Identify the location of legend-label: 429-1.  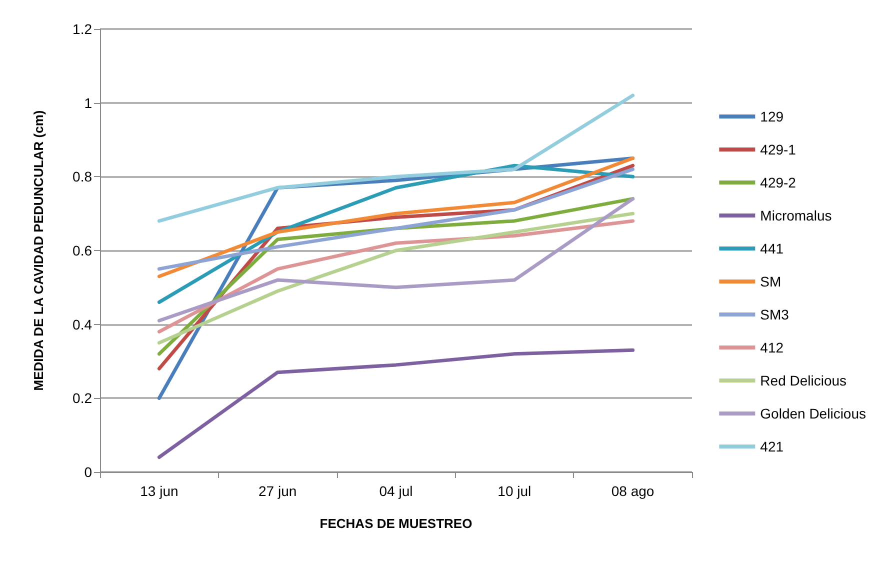
(778, 150).